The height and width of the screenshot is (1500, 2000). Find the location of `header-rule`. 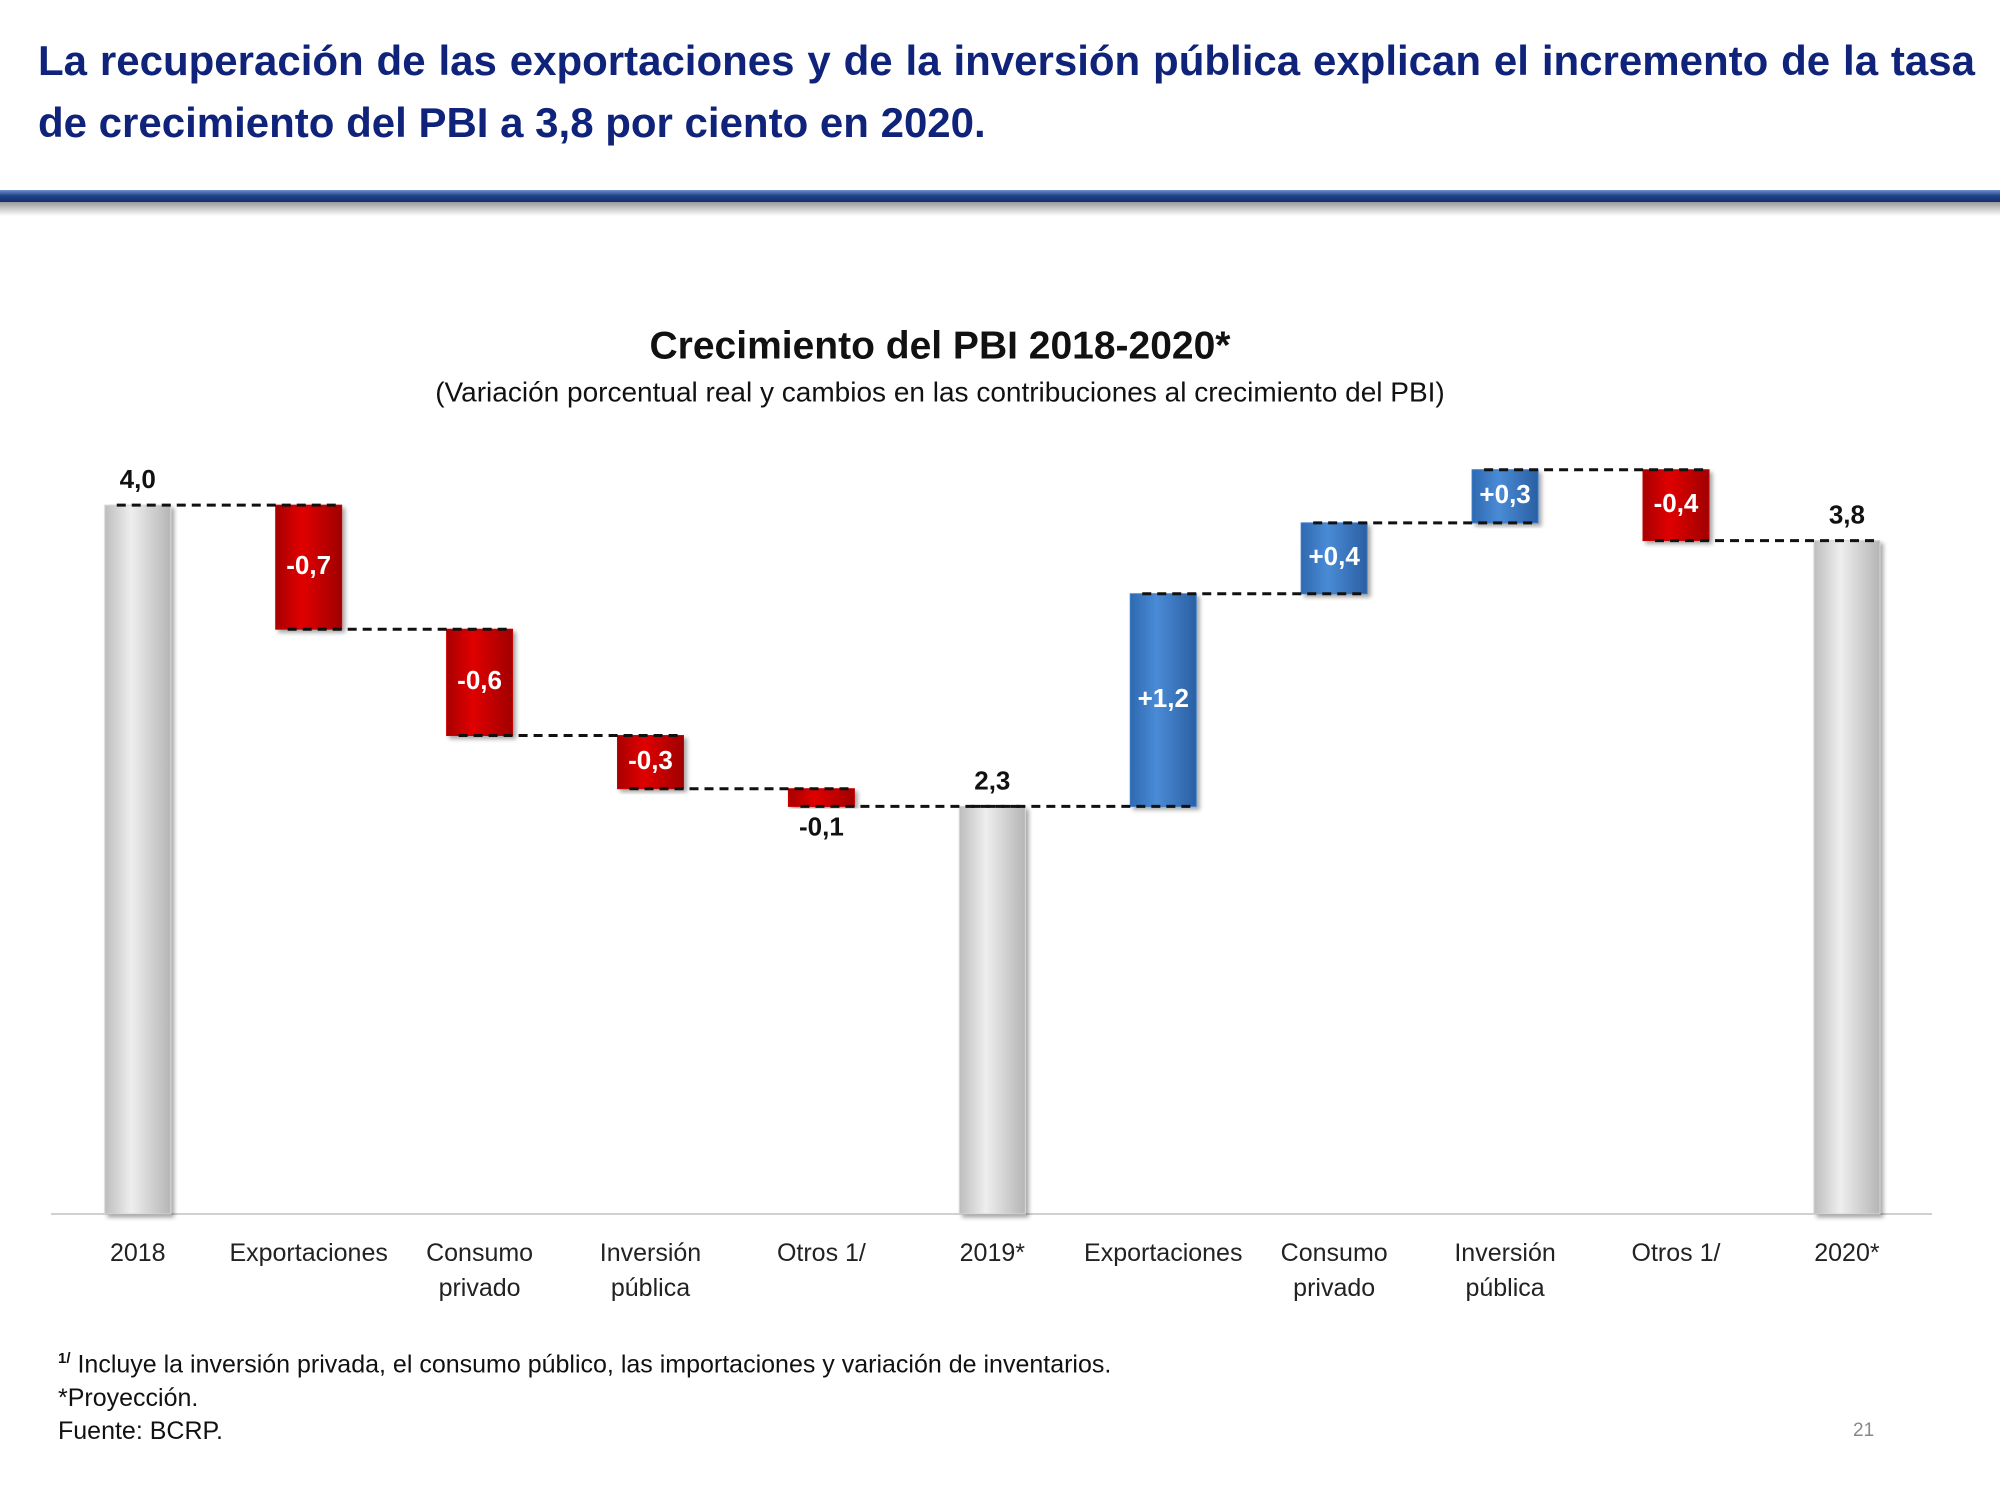

header-rule is located at coordinates (1000, 196).